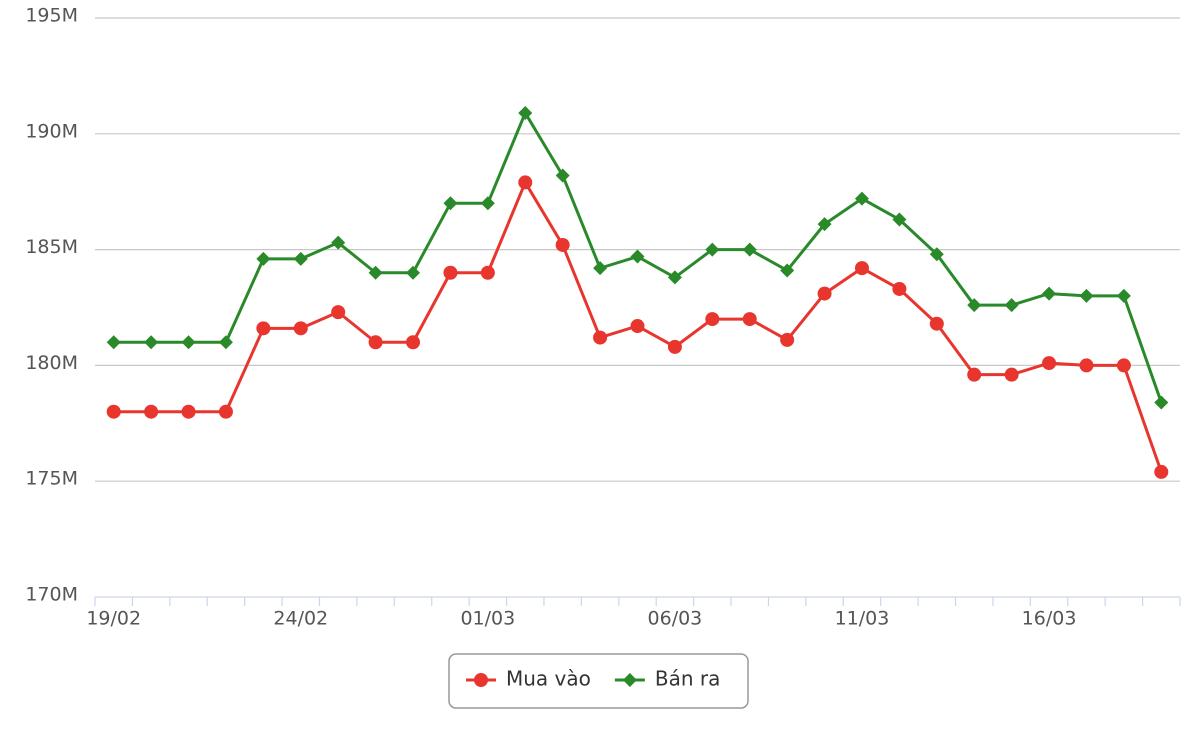 This screenshot has width=1200, height=744. What do you see at coordinates (51, 595) in the screenshot?
I see `y-tick-label: 170M` at bounding box center [51, 595].